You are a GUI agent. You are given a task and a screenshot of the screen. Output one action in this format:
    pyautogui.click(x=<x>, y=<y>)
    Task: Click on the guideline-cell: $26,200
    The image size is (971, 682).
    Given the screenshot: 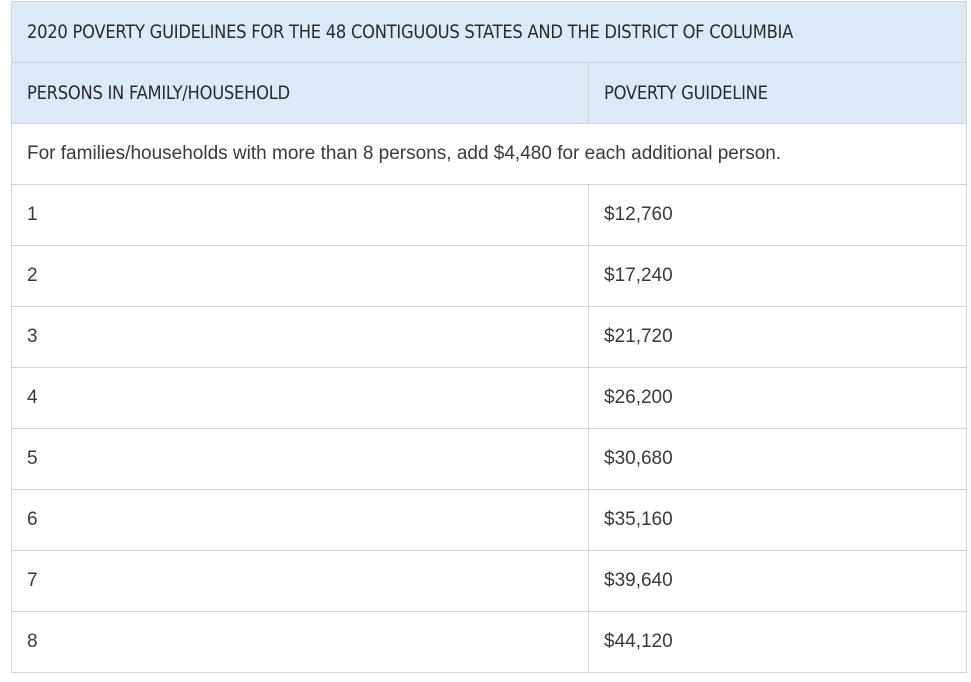 What is the action you would take?
    pyautogui.click(x=777, y=398)
    